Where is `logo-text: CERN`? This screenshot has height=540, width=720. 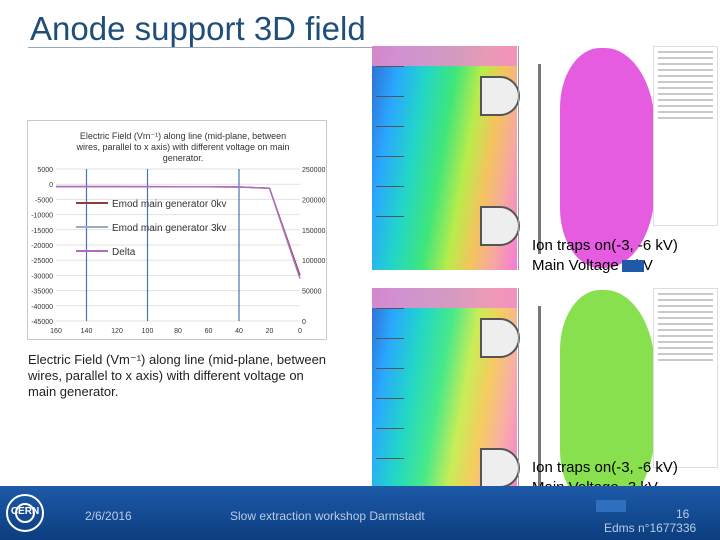 logo-text: CERN is located at coordinates (25, 511).